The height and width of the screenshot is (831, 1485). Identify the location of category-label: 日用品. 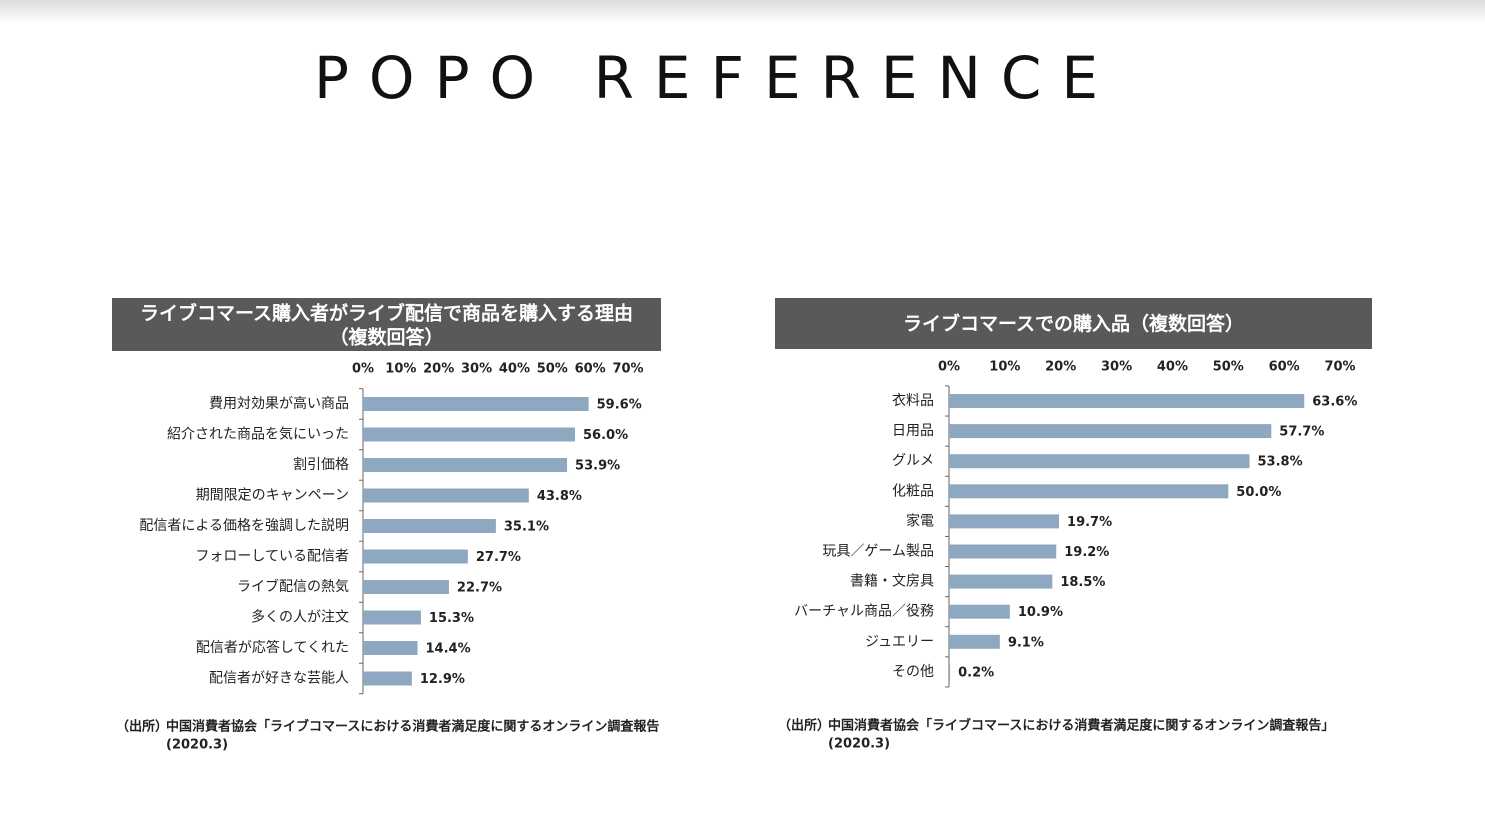
(913, 431).